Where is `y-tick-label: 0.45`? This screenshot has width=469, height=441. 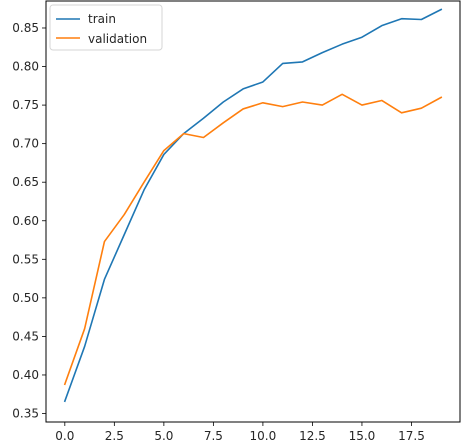
y-tick-label: 0.45 is located at coordinates (25, 336).